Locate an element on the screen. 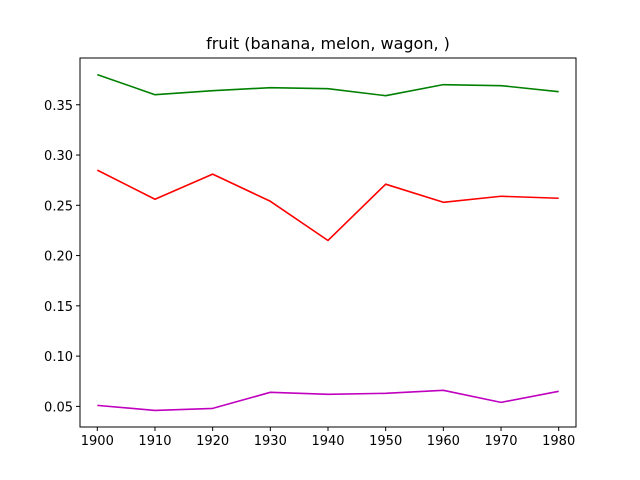 The image size is (640, 480). x-tick-label: 1920 is located at coordinates (212, 441).